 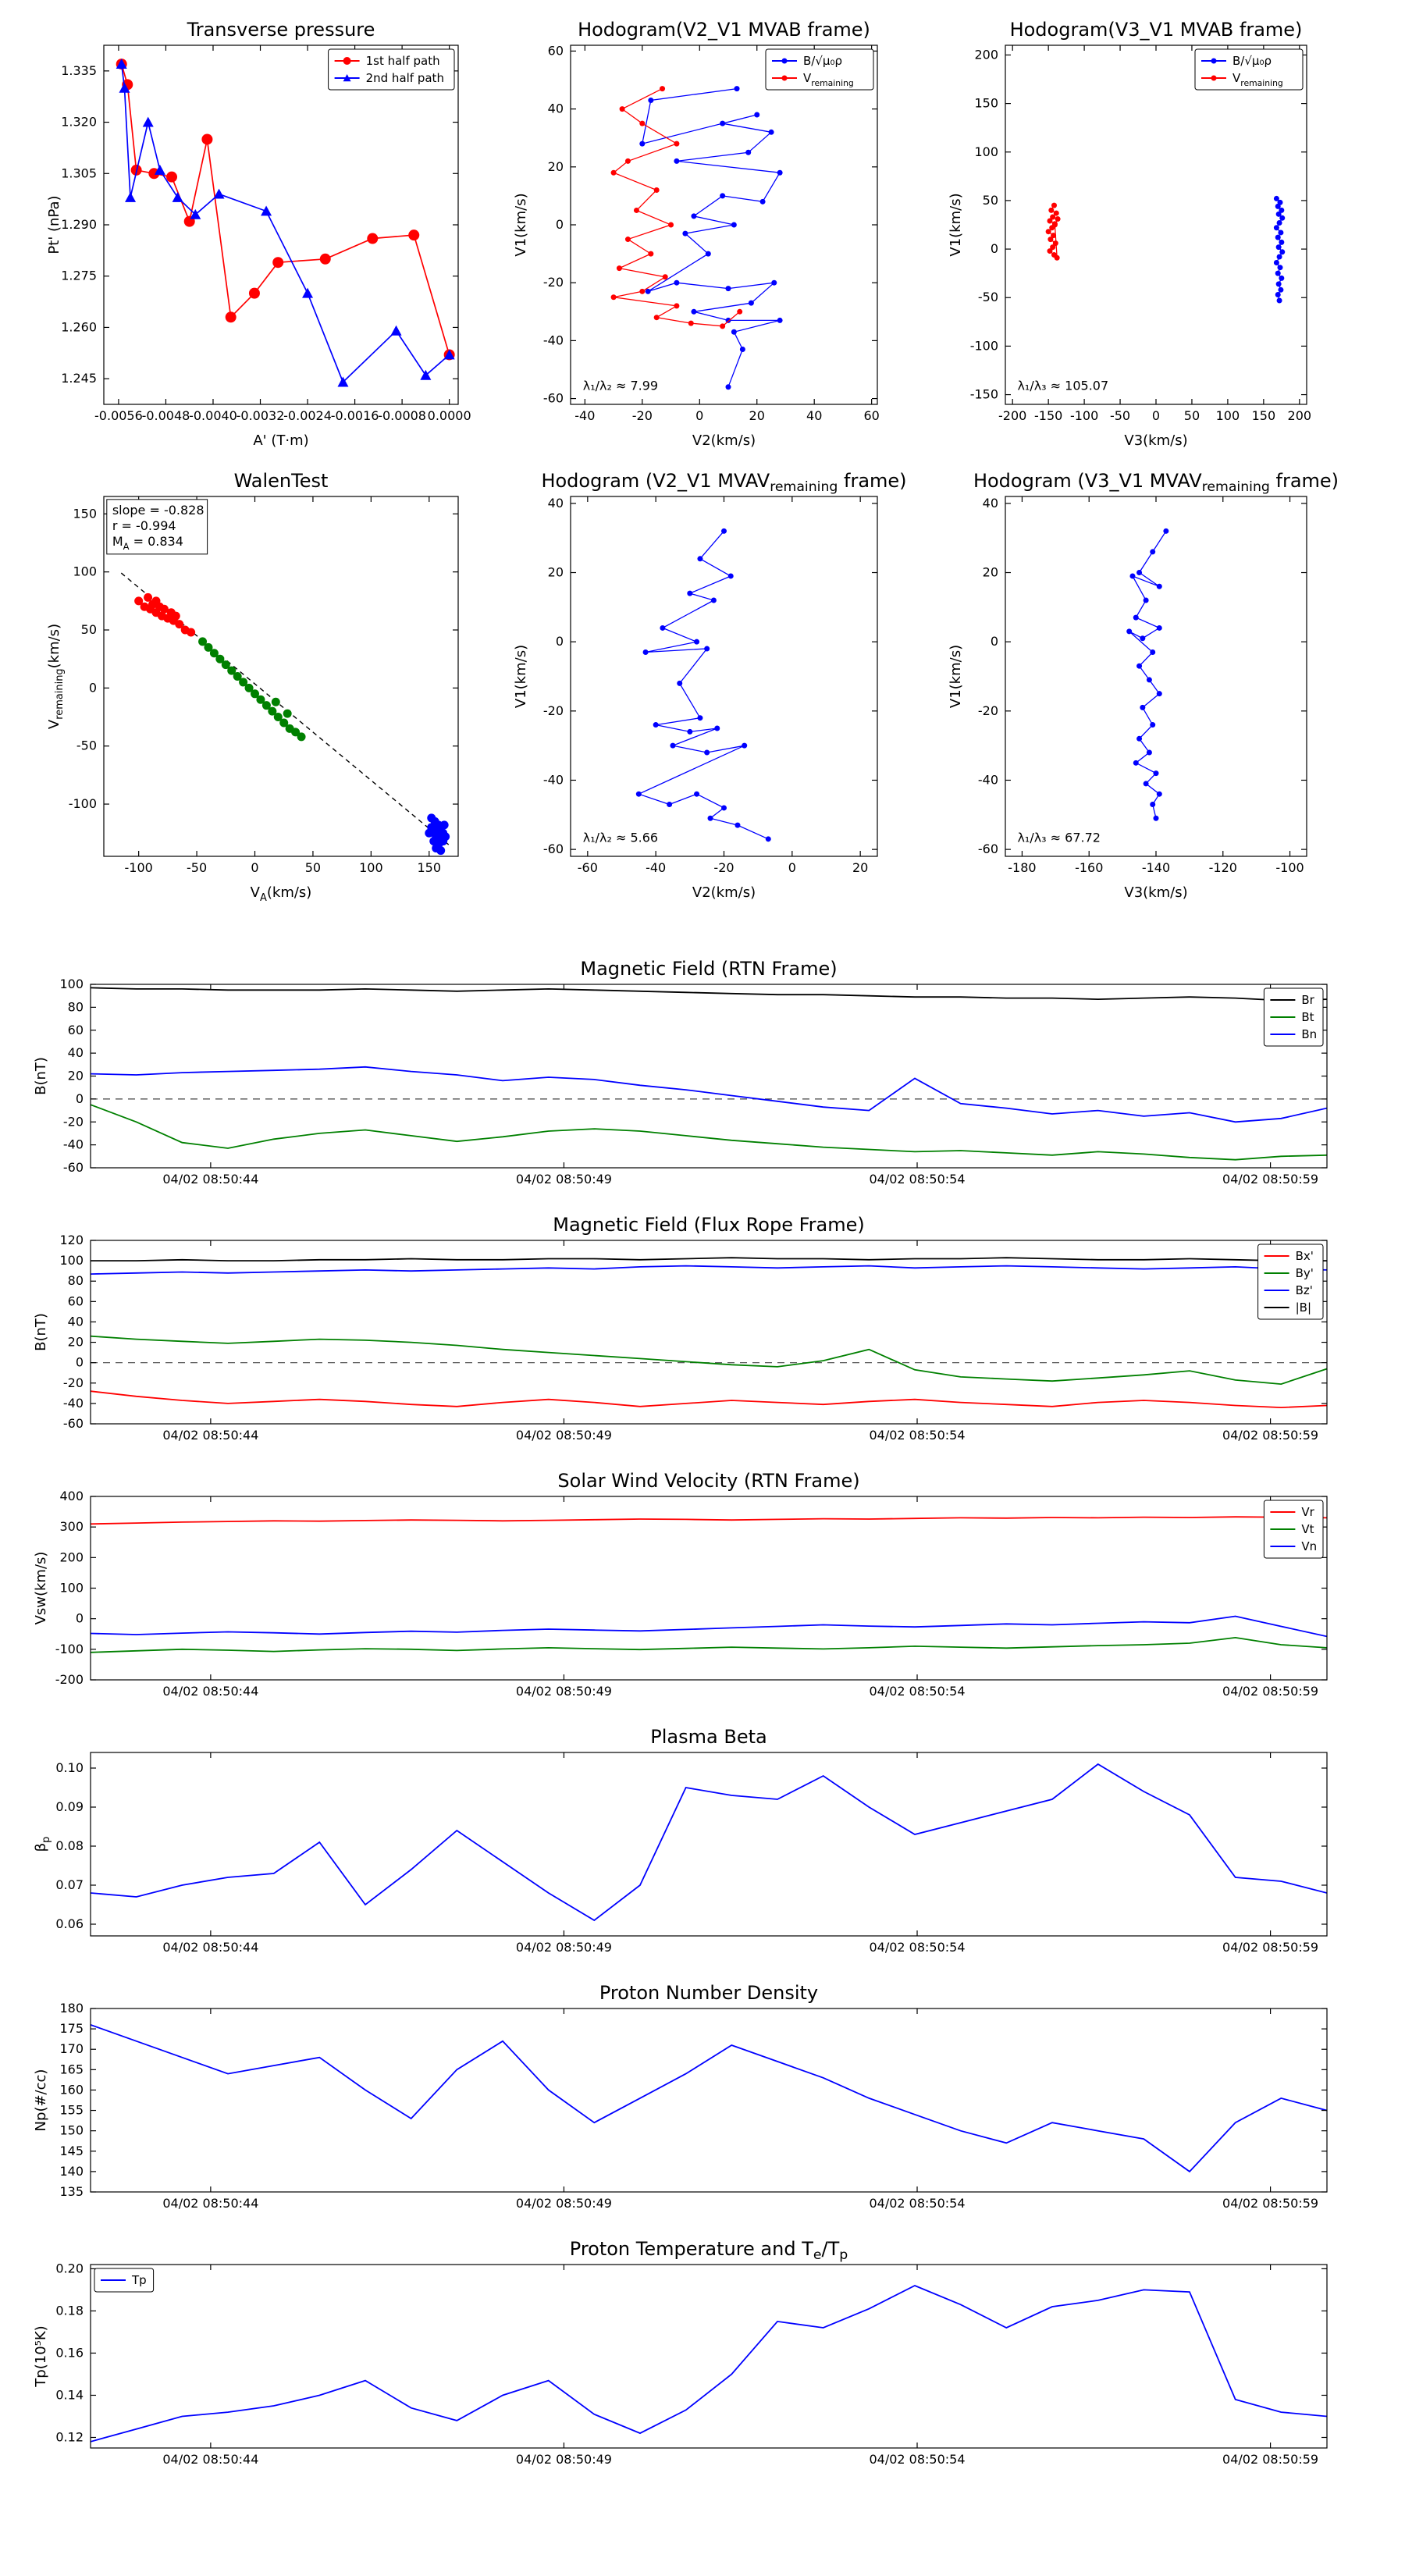 I want to click on svg-text: Vremaining​(km/s), so click(x=56, y=676).